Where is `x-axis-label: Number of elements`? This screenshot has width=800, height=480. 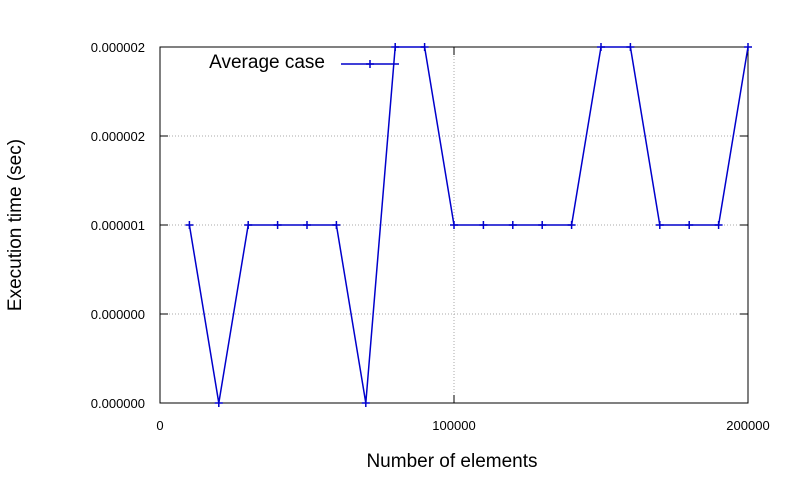
x-axis-label: Number of elements is located at coordinates (451, 461).